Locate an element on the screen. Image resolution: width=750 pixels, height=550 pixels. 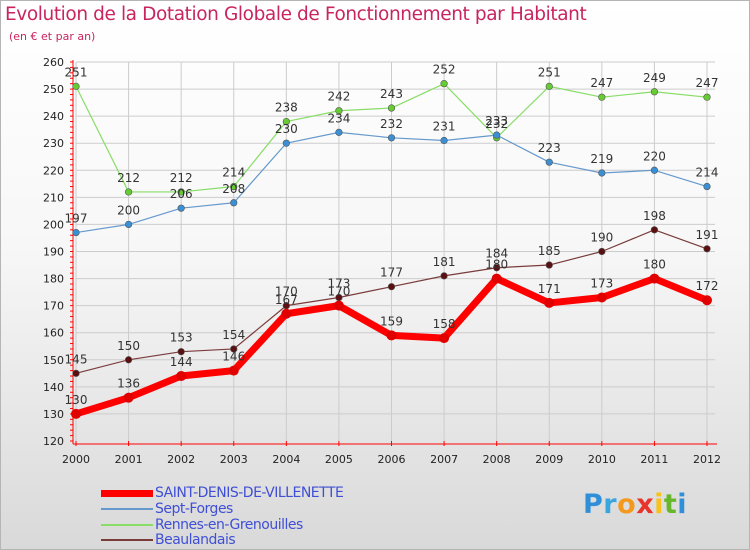
data-label: 145 is located at coordinates (76, 359).